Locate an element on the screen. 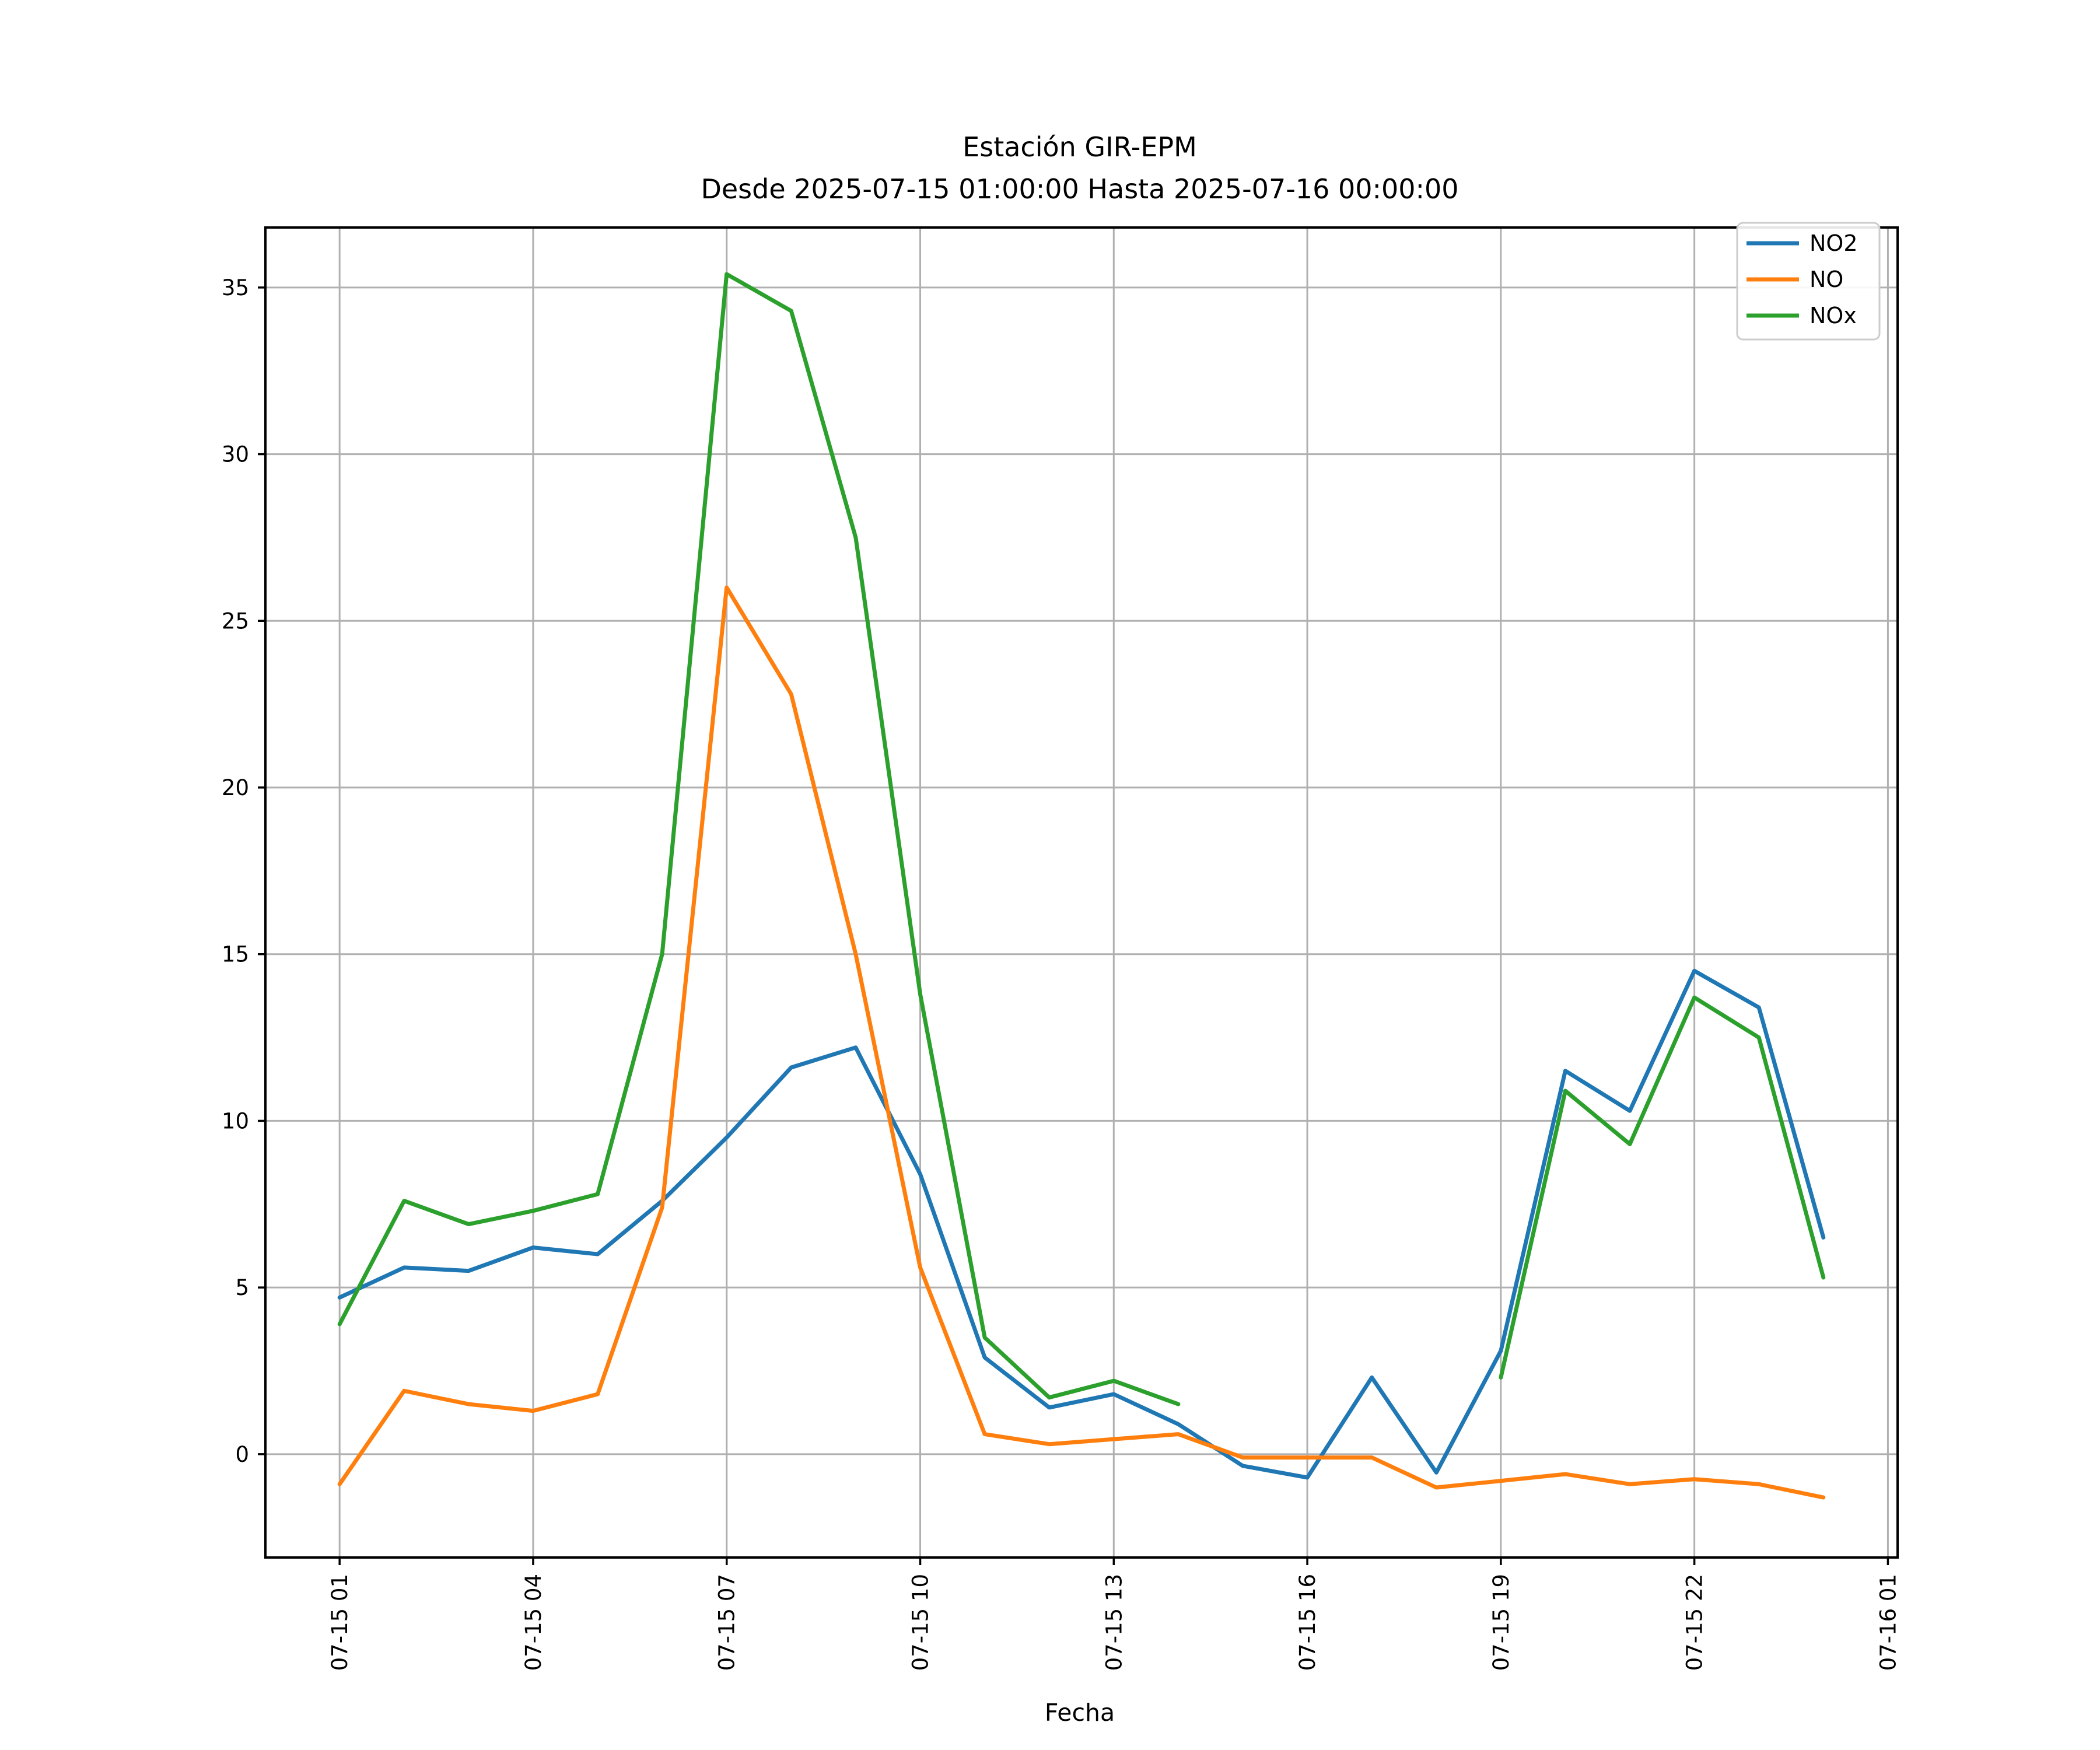 The width and height of the screenshot is (2100, 1750). legend-label-no2: NO2 is located at coordinates (1834, 243).